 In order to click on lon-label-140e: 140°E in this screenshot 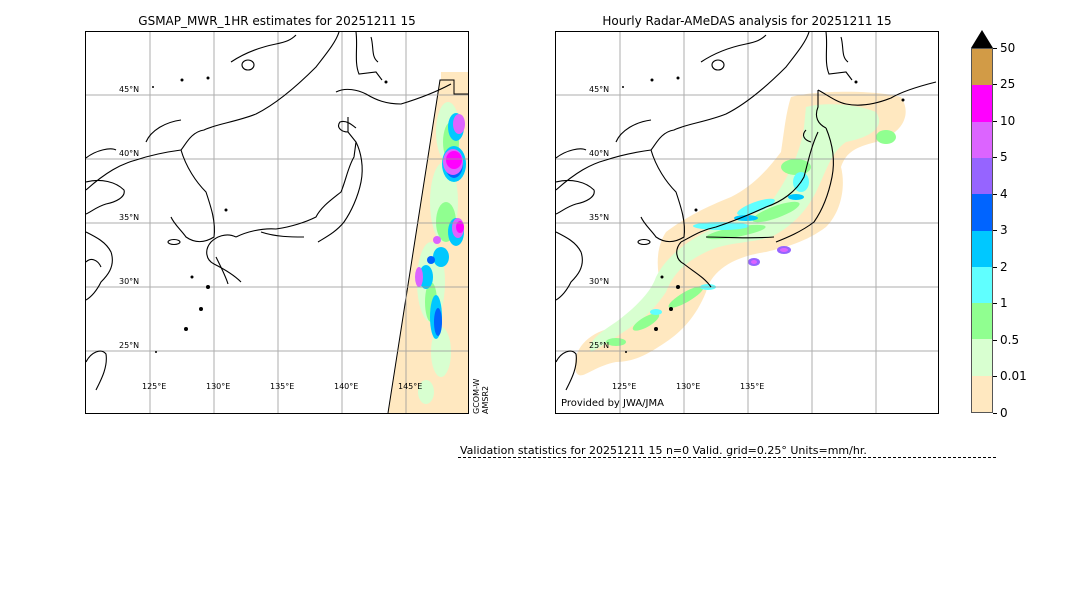, I will do `click(346, 386)`.